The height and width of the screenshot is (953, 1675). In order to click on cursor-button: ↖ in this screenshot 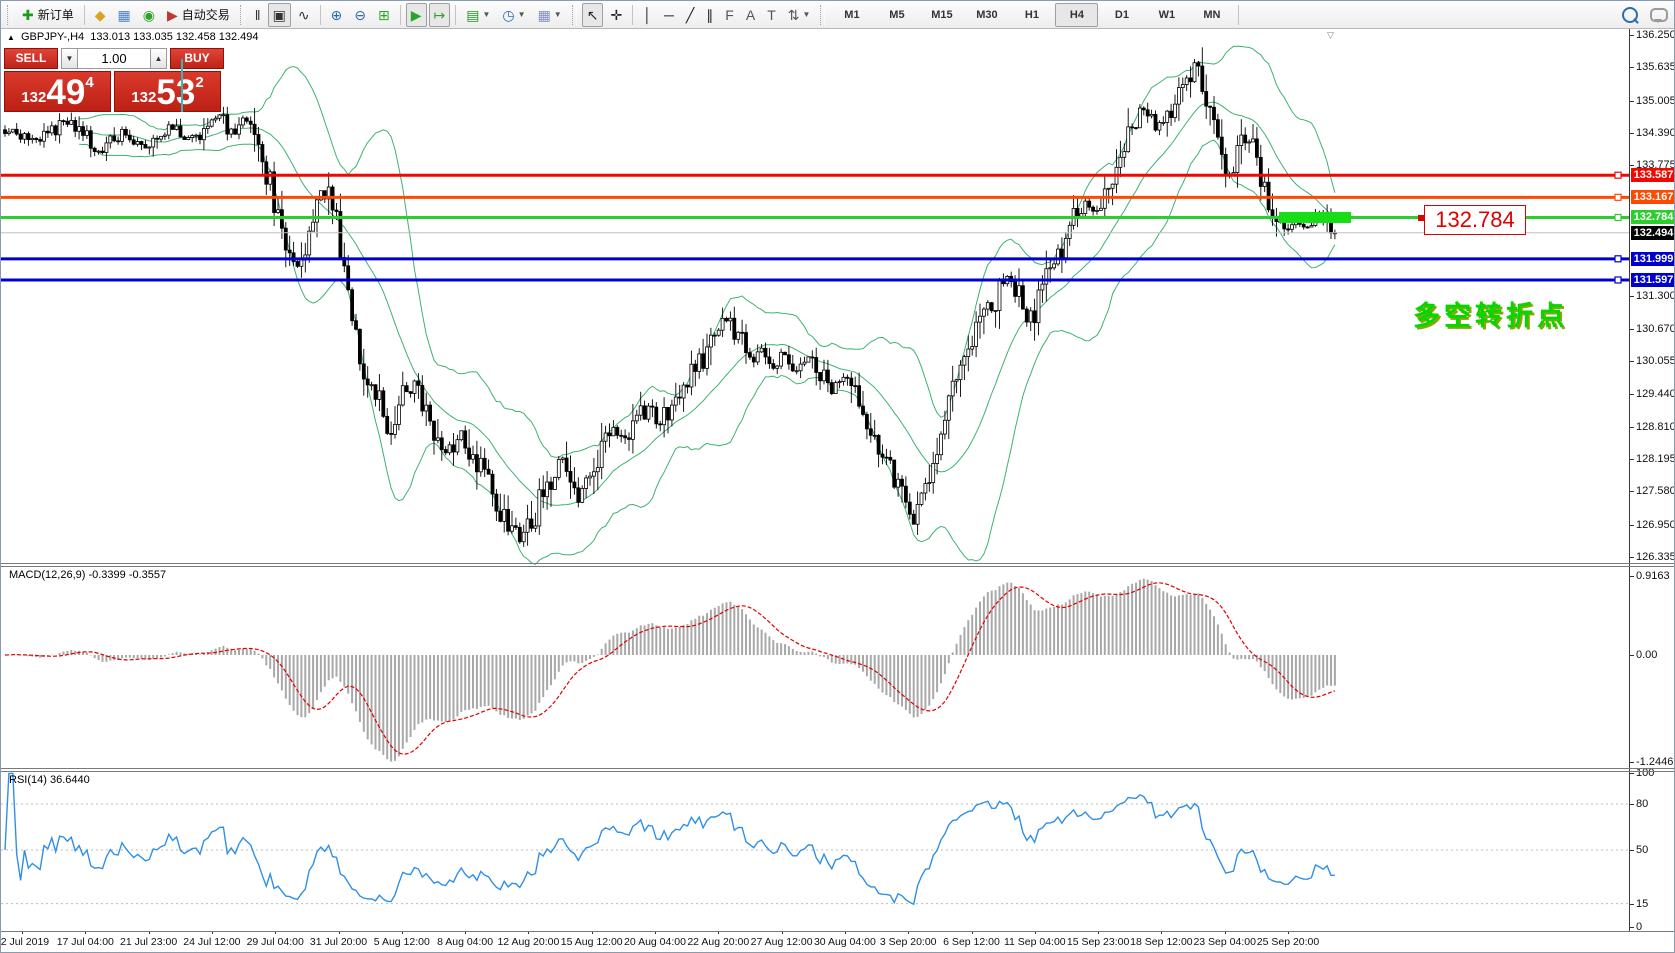, I will do `click(592, 14)`.